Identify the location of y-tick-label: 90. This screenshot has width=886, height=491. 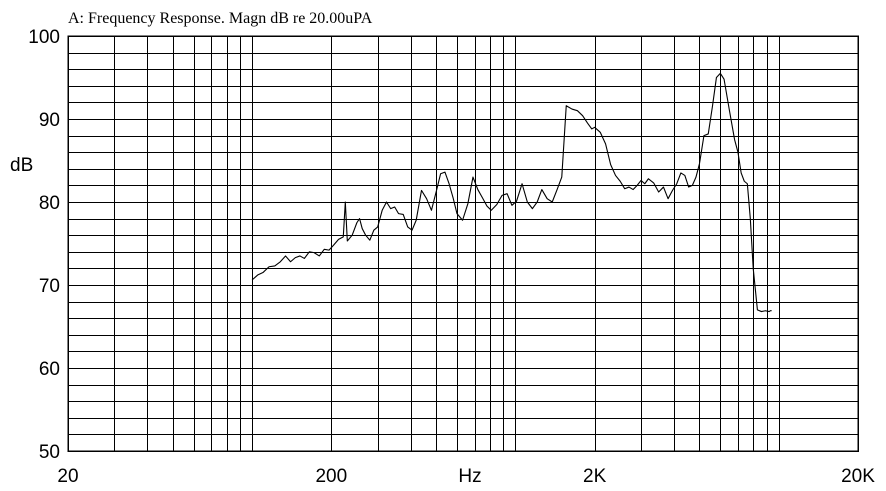
(49, 120).